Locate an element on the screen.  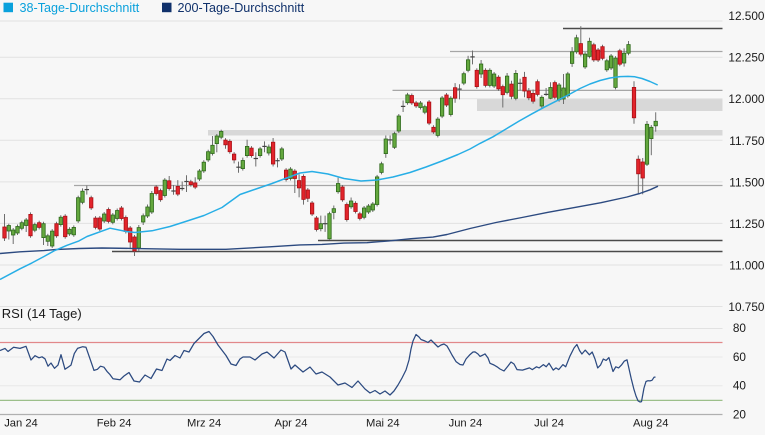
svg-text: Jun 24 is located at coordinates (466, 424).